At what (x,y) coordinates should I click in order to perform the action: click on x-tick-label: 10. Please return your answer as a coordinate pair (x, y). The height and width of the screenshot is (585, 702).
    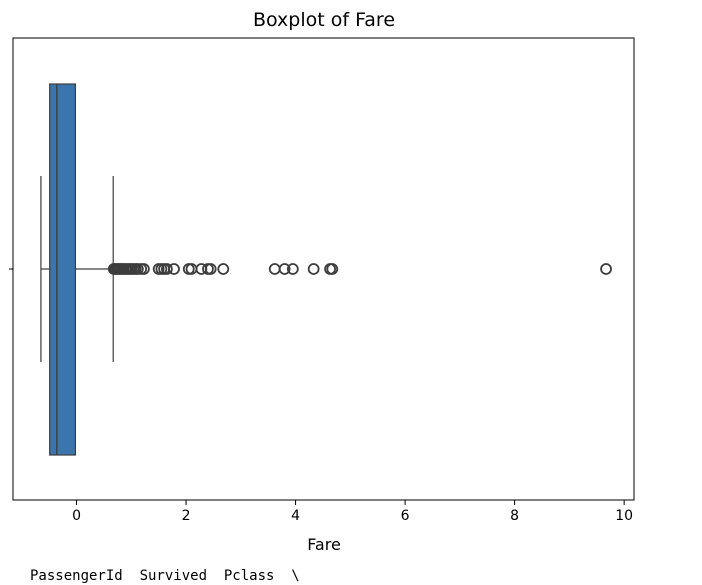
    Looking at the image, I should click on (624, 516).